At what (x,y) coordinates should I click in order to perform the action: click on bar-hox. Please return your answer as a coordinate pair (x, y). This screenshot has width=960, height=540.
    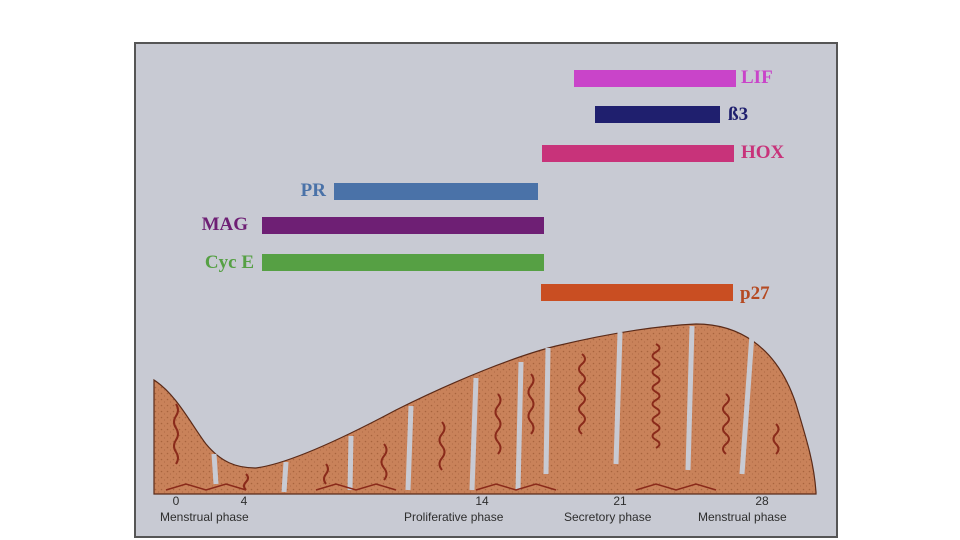
    Looking at the image, I should click on (638, 153).